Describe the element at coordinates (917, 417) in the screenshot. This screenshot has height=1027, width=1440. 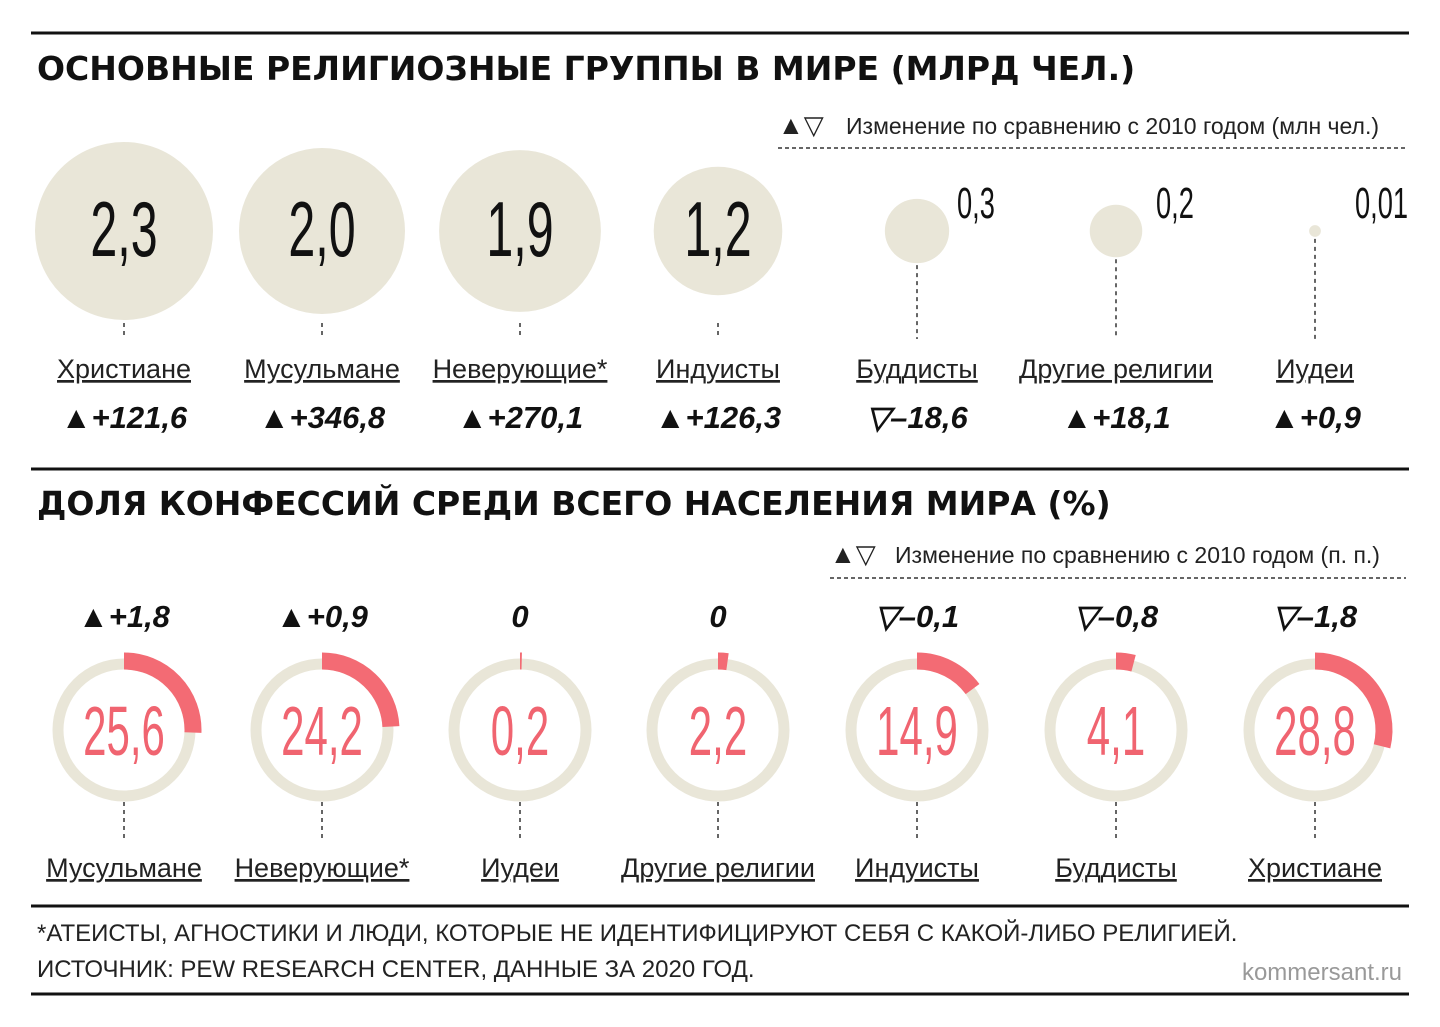
I see `bubble-change-label: ▽–18,6` at that location.